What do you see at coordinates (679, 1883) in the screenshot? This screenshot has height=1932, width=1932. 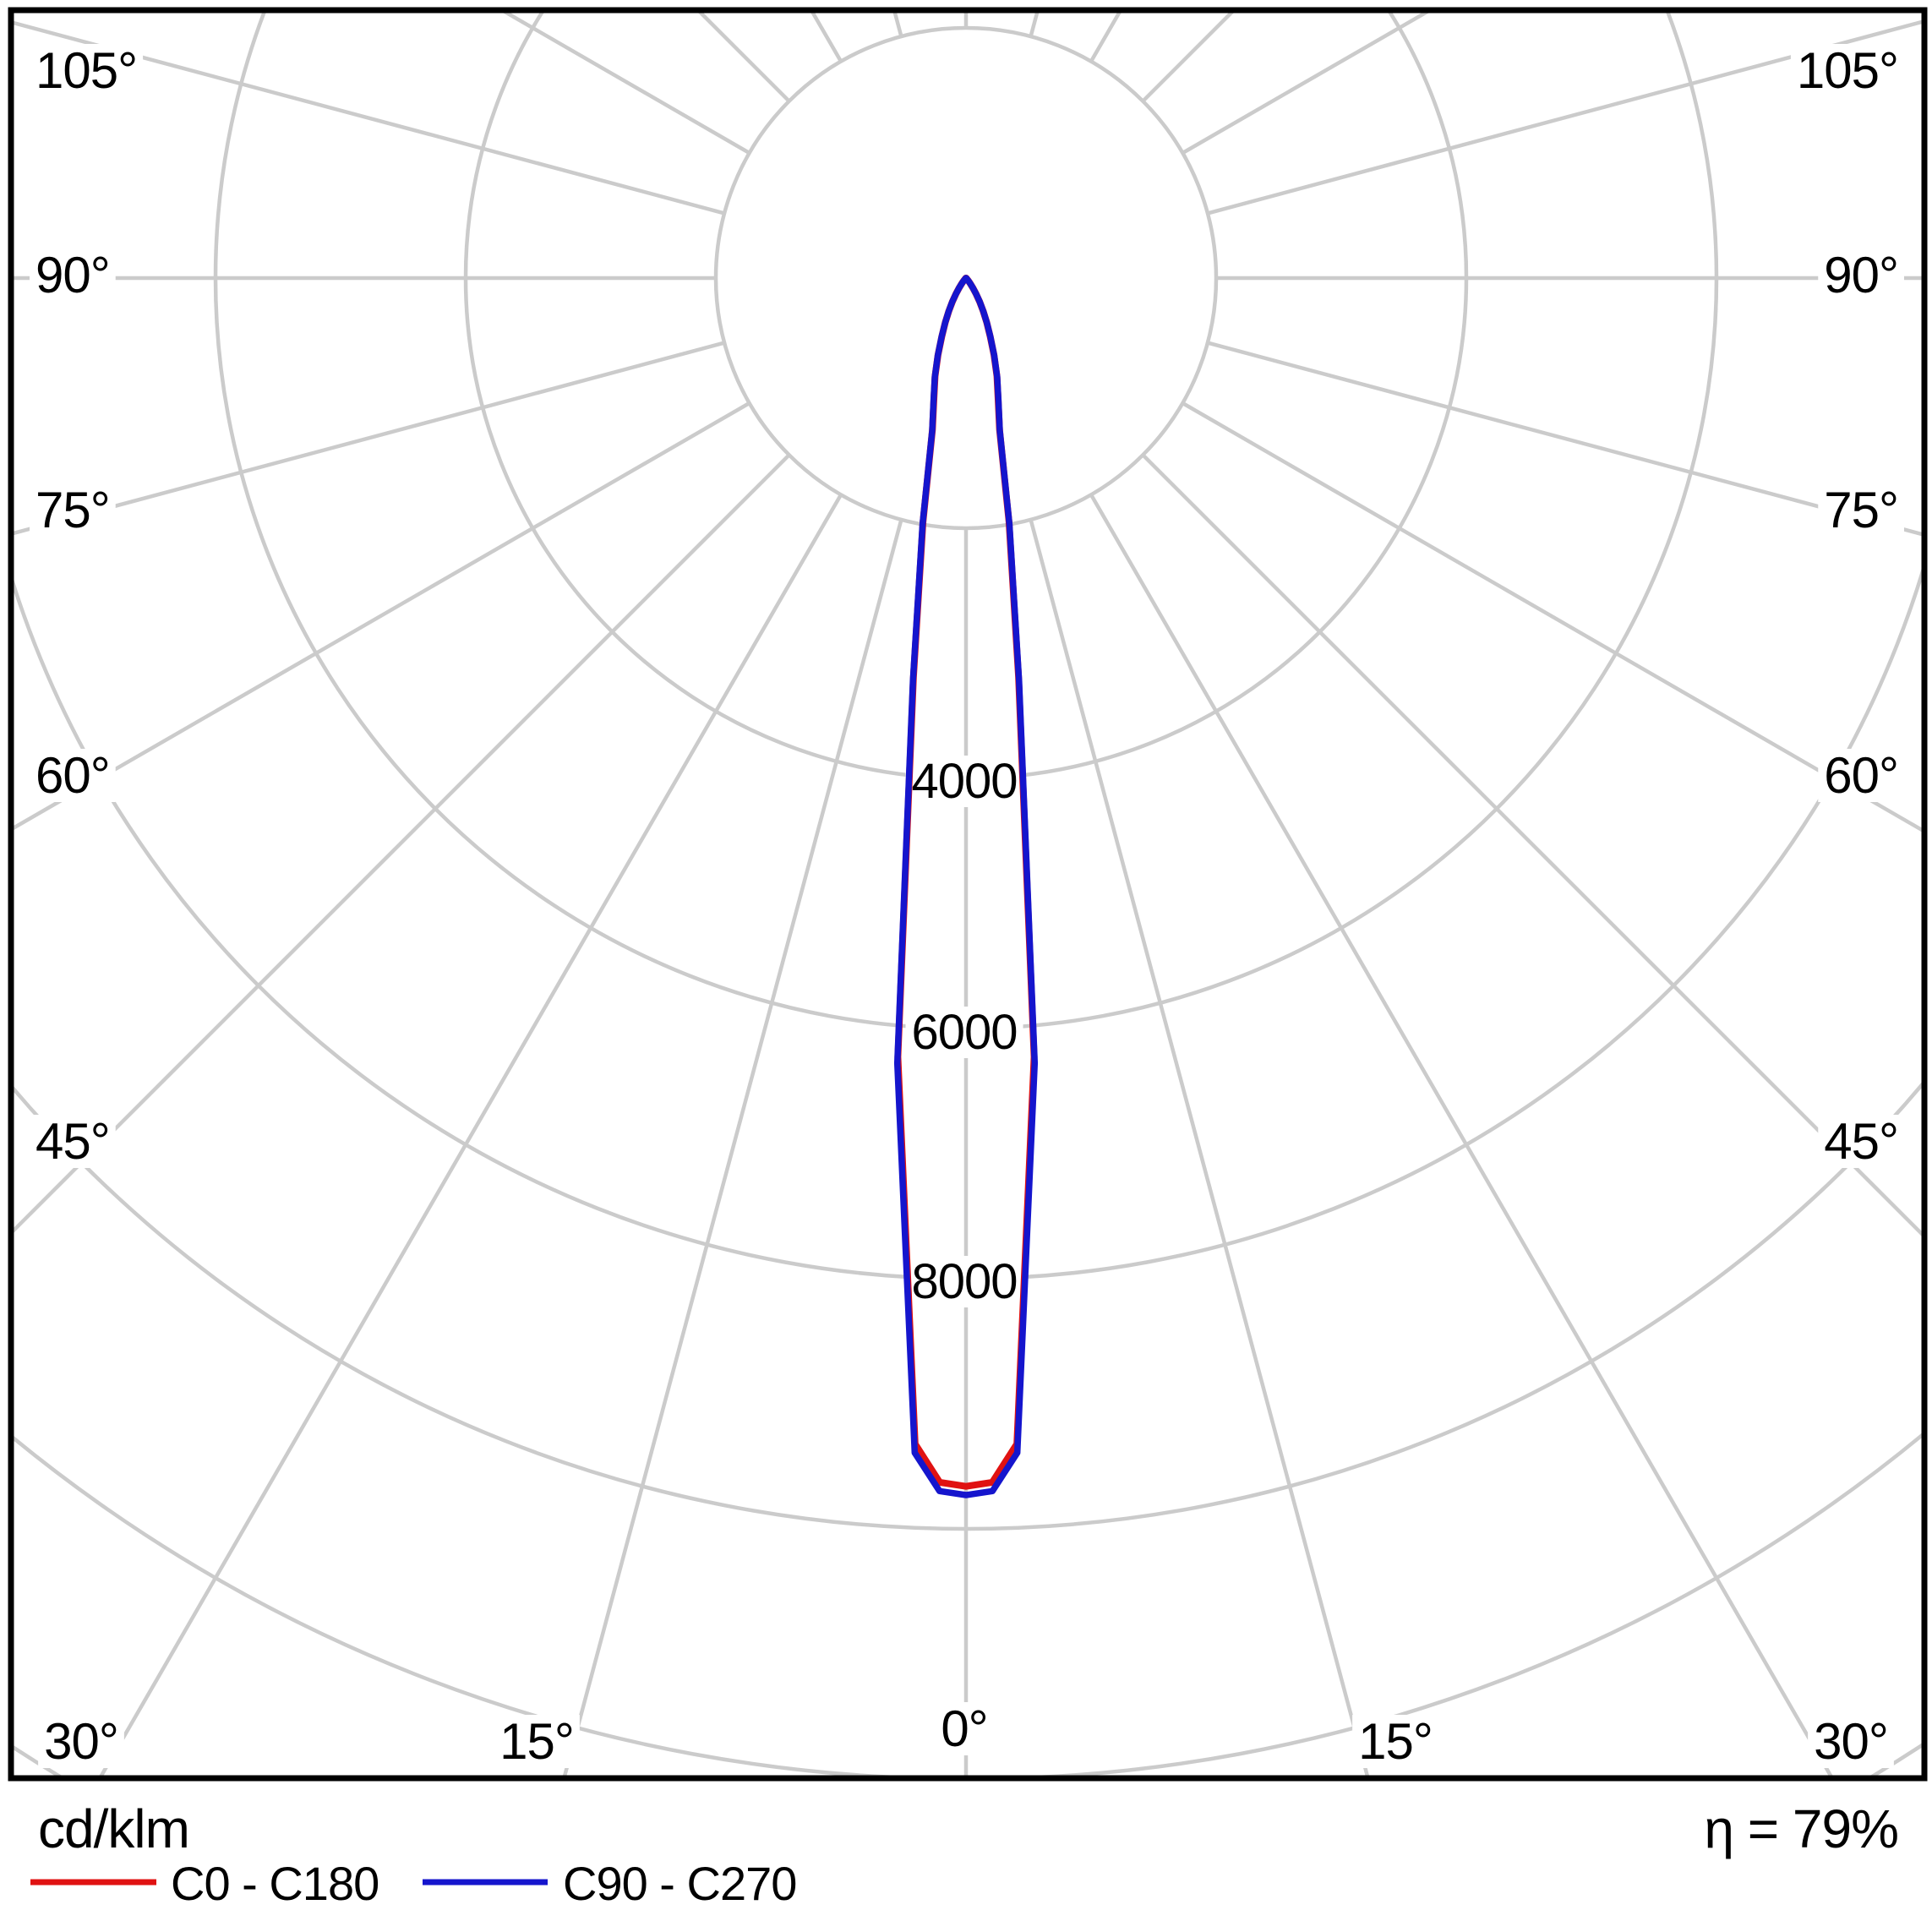 I see `legend-label-c90-c270: C90 - C270` at bounding box center [679, 1883].